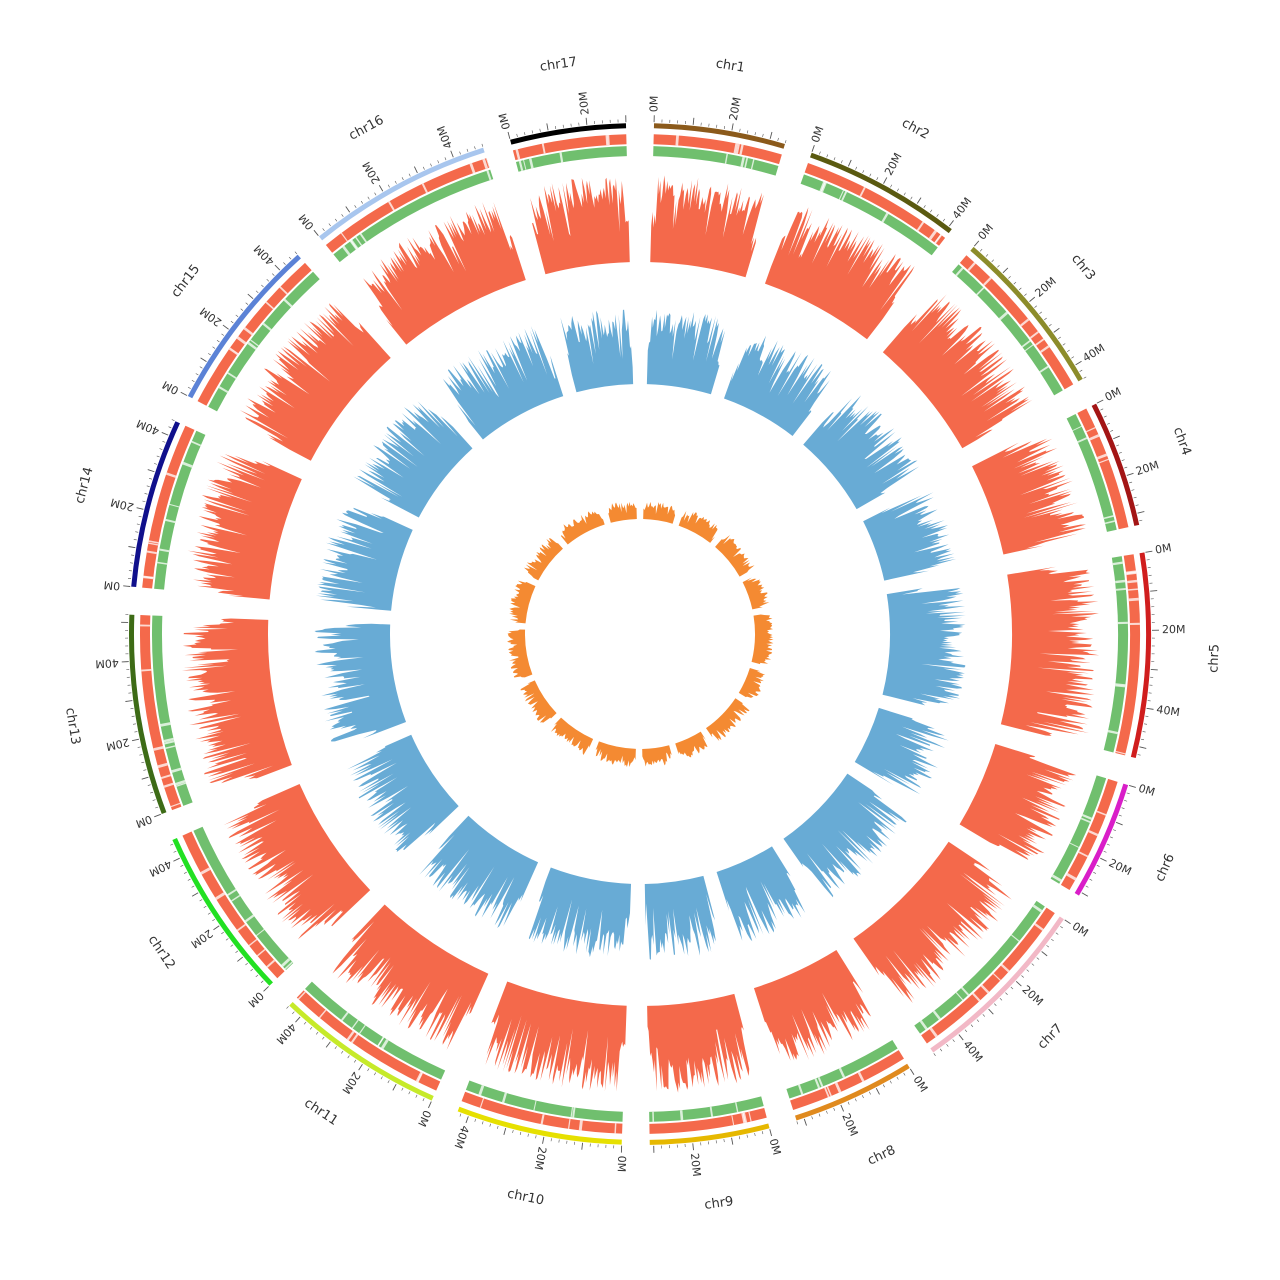 The width and height of the screenshot is (1280, 1280). Describe the element at coordinates (403, 793) in the screenshot. I see `histogram-2-chr12` at that location.